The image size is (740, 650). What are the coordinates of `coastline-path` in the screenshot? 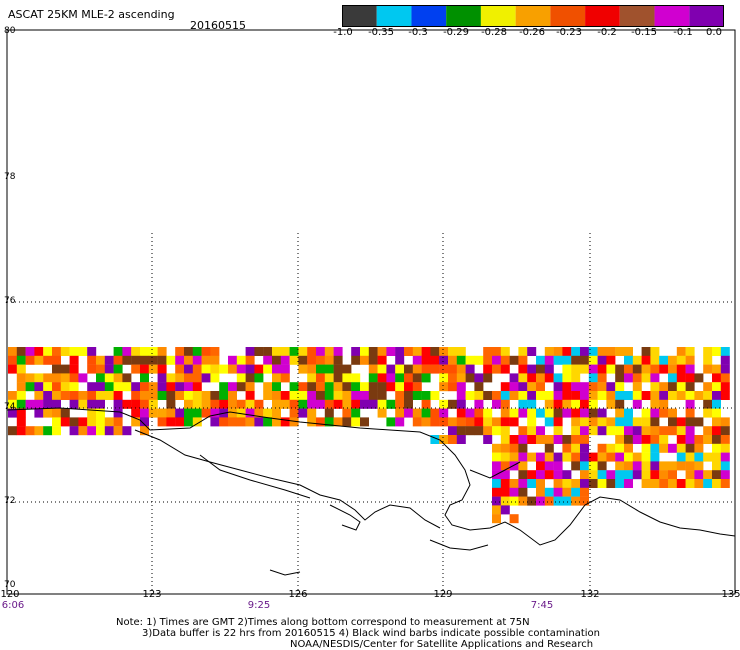 It's located at (287, 479).